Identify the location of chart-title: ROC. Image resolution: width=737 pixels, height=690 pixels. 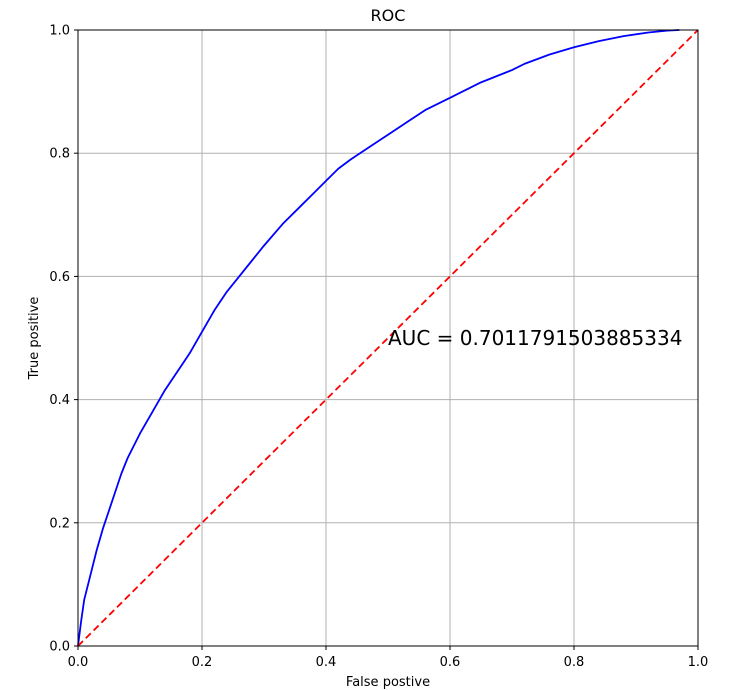
(388, 15).